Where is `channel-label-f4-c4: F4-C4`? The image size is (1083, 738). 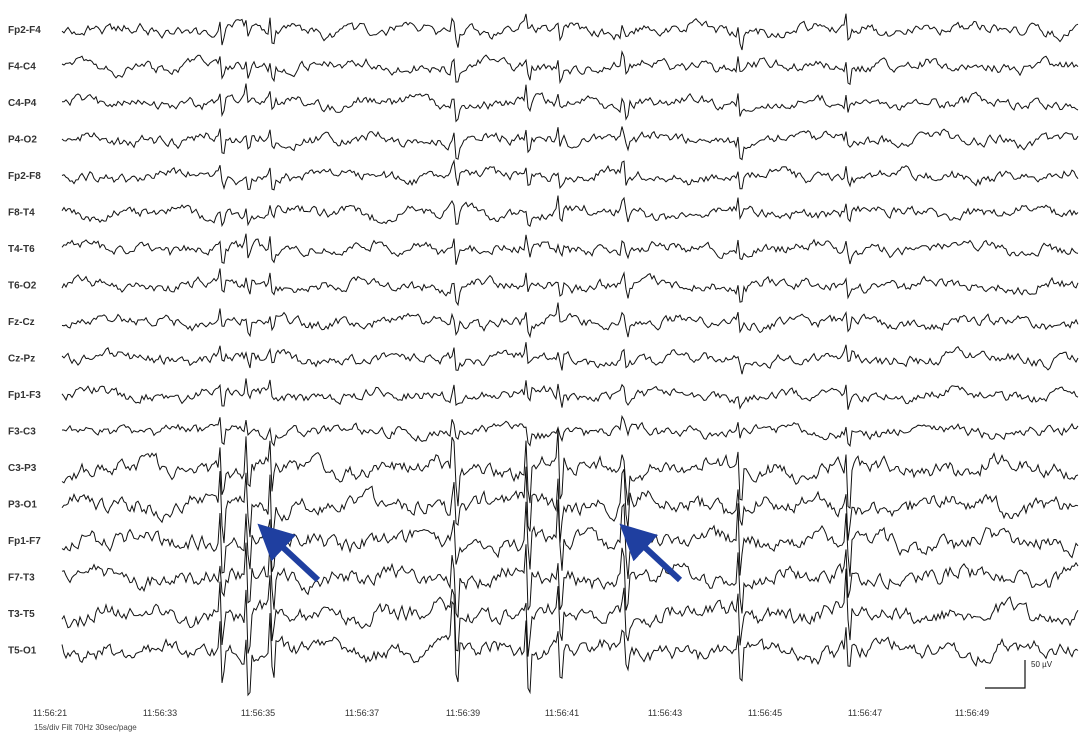 channel-label-f4-c4: F4-C4 is located at coordinates (22, 67).